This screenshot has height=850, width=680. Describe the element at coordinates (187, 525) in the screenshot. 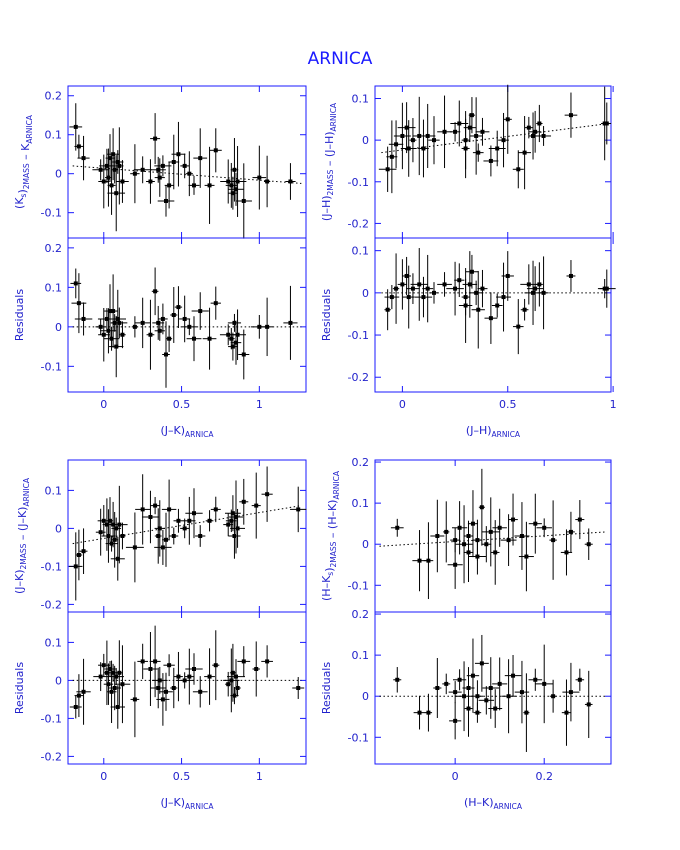

I see `fit-line` at that location.